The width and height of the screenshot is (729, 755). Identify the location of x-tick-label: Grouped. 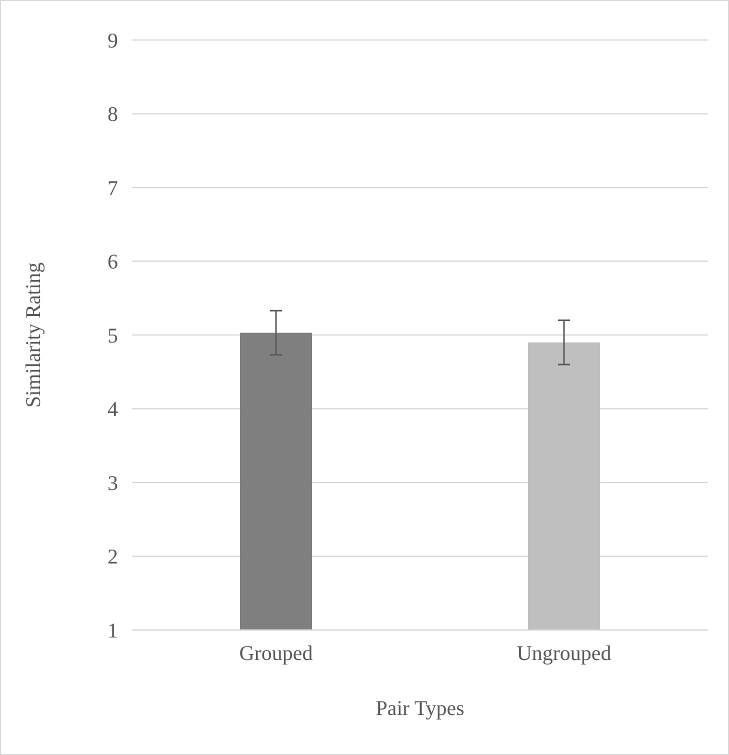
(276, 653).